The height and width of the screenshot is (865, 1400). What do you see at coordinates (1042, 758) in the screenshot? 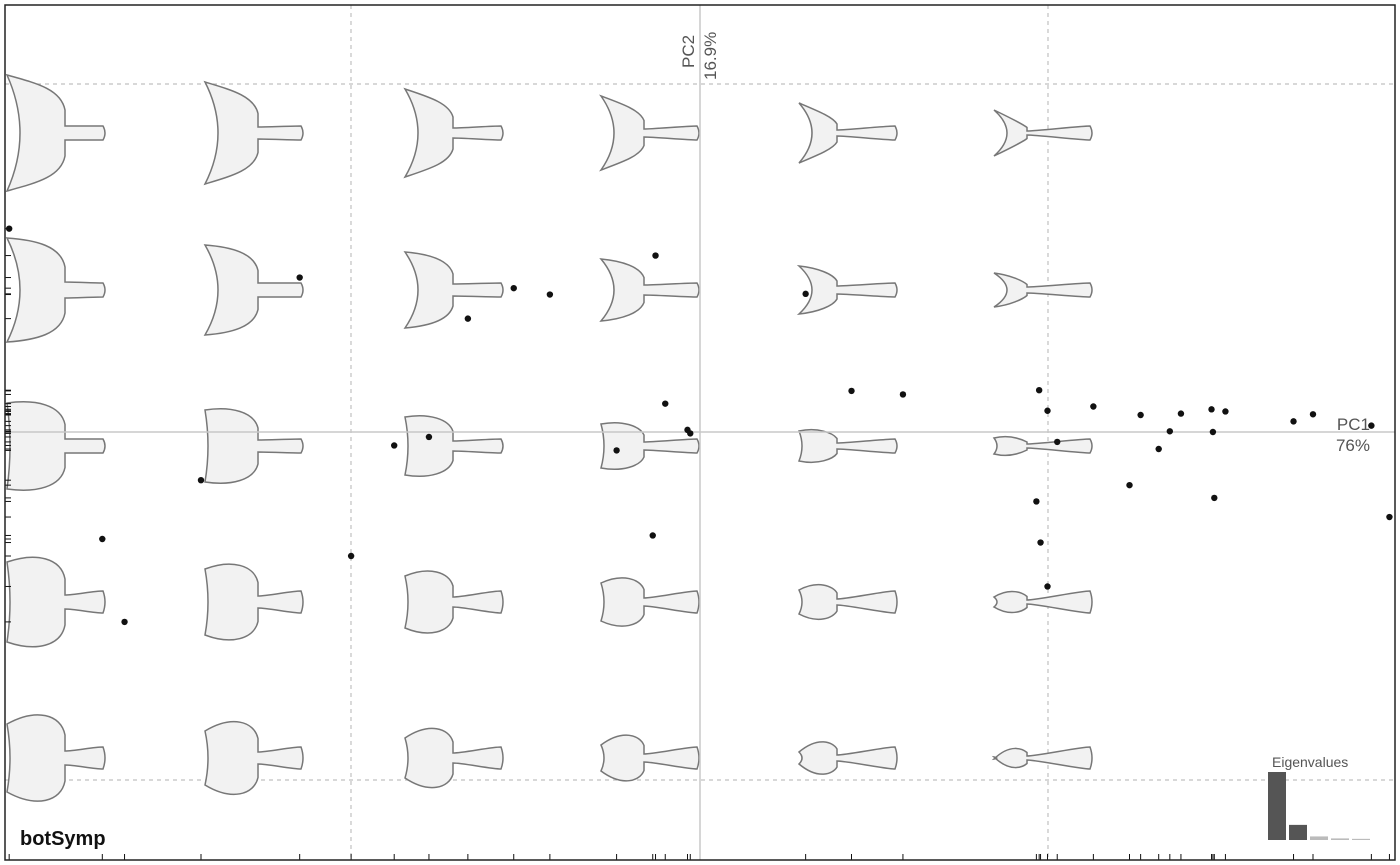
I see `shape-outline-r5-c6` at bounding box center [1042, 758].